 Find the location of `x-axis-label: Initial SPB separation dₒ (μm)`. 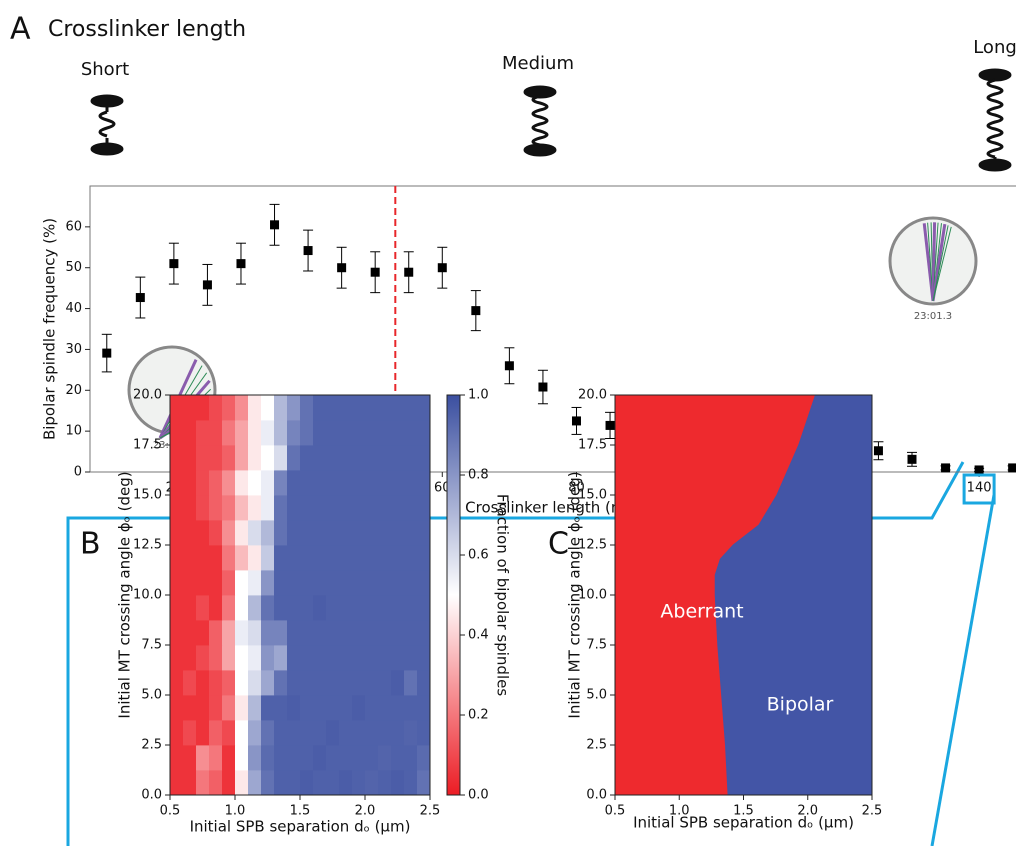

x-axis-label: Initial SPB separation dₒ (μm) is located at coordinates (743, 823).